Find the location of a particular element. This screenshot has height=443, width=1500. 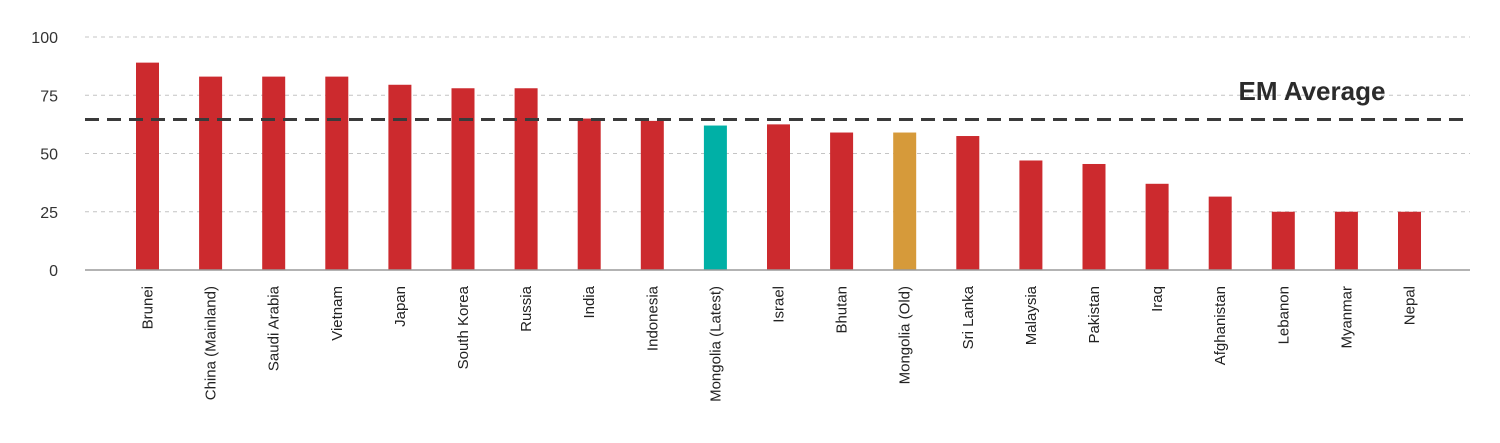

x-tick-label: Israel is located at coordinates (779, 304).